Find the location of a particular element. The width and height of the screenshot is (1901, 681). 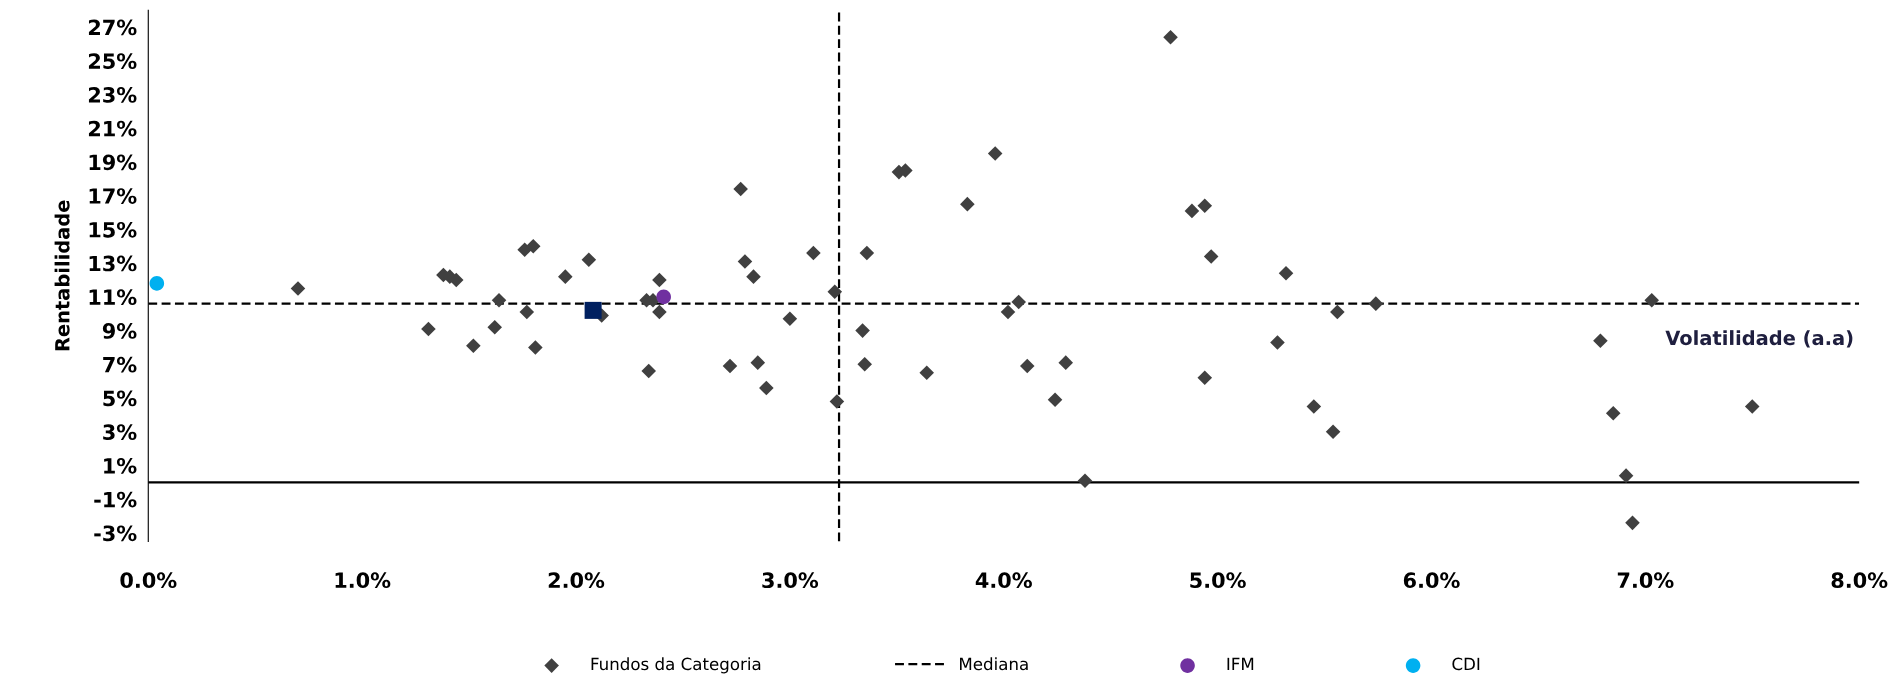

y-tick-label: 27% is located at coordinates (112, 27).